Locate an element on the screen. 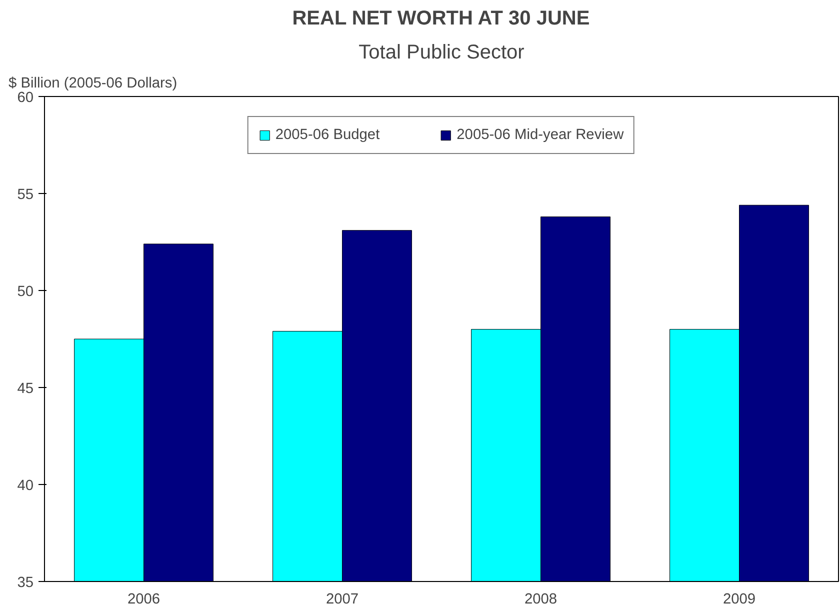 The image size is (840, 606). x-tick-label: 2009 is located at coordinates (739, 599).